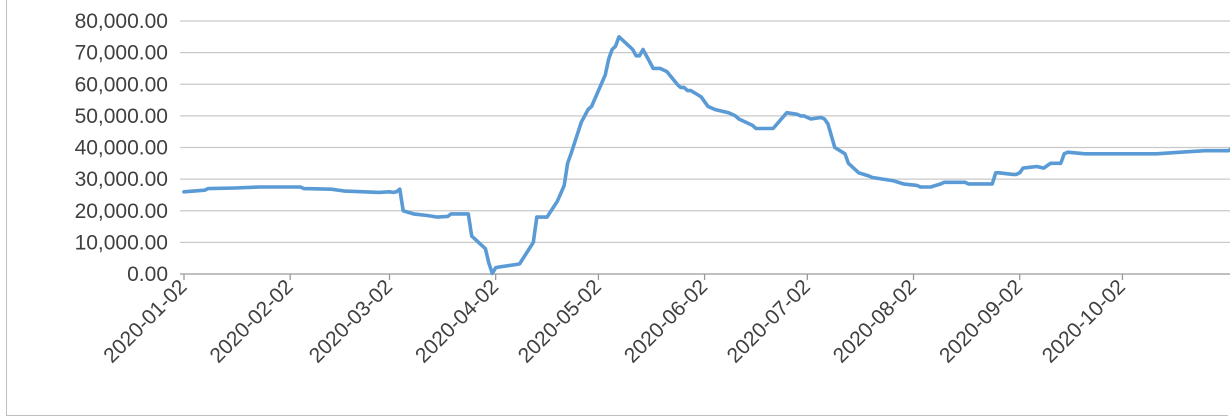  What do you see at coordinates (666, 321) in the screenshot?
I see `x-tick-label: 2020-06-02` at bounding box center [666, 321].